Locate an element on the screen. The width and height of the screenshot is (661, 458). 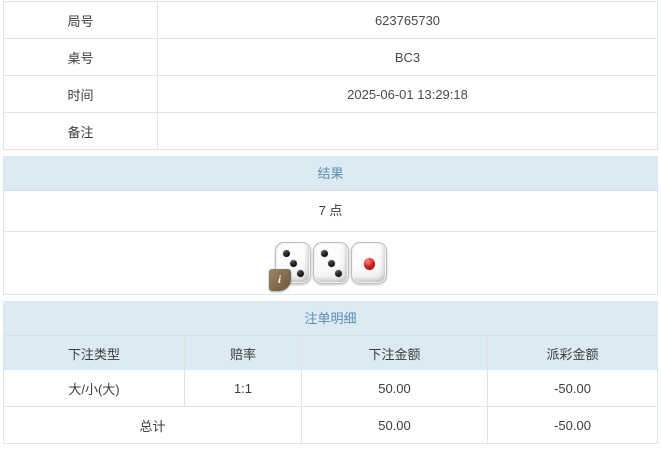
result-points-value: 7 点 is located at coordinates (330, 211).